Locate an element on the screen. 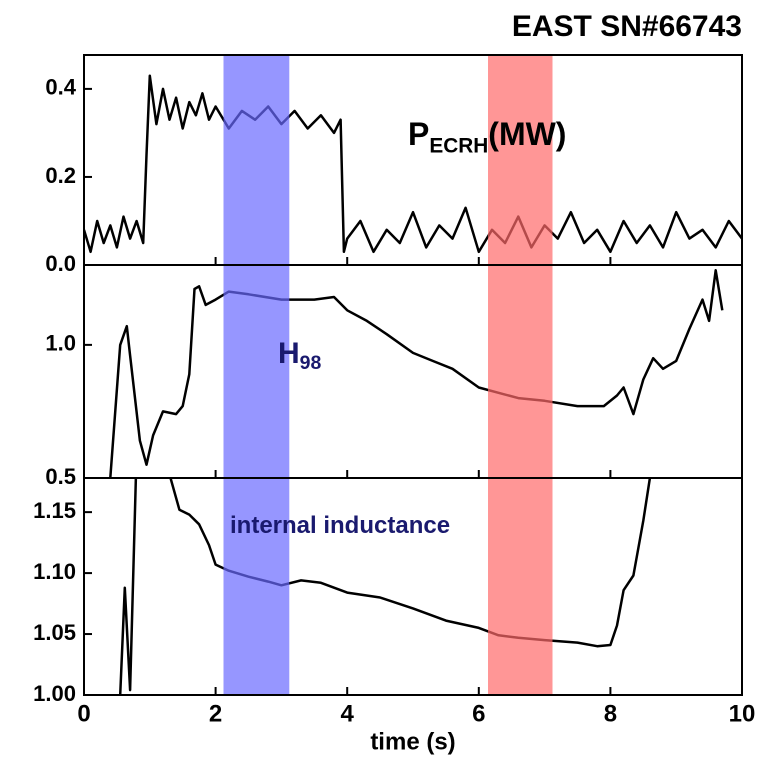  annotation: internal inductance is located at coordinates (340, 525).